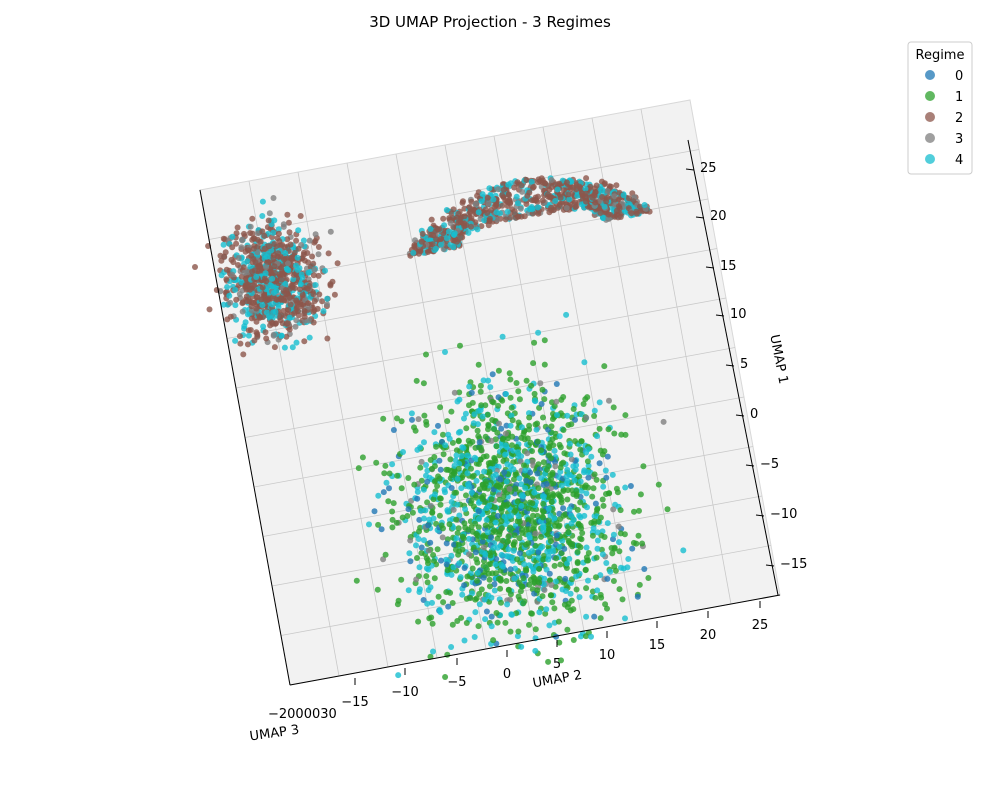 Image resolution: width=1000 pixels, height=800 pixels. What do you see at coordinates (507, 674) in the screenshot?
I see `x-tick-label: 0` at bounding box center [507, 674].